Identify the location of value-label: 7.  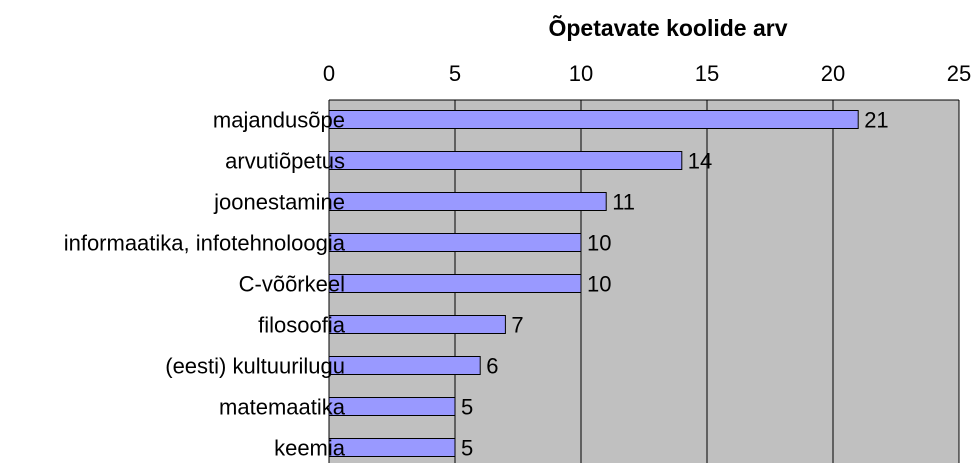
(517, 324).